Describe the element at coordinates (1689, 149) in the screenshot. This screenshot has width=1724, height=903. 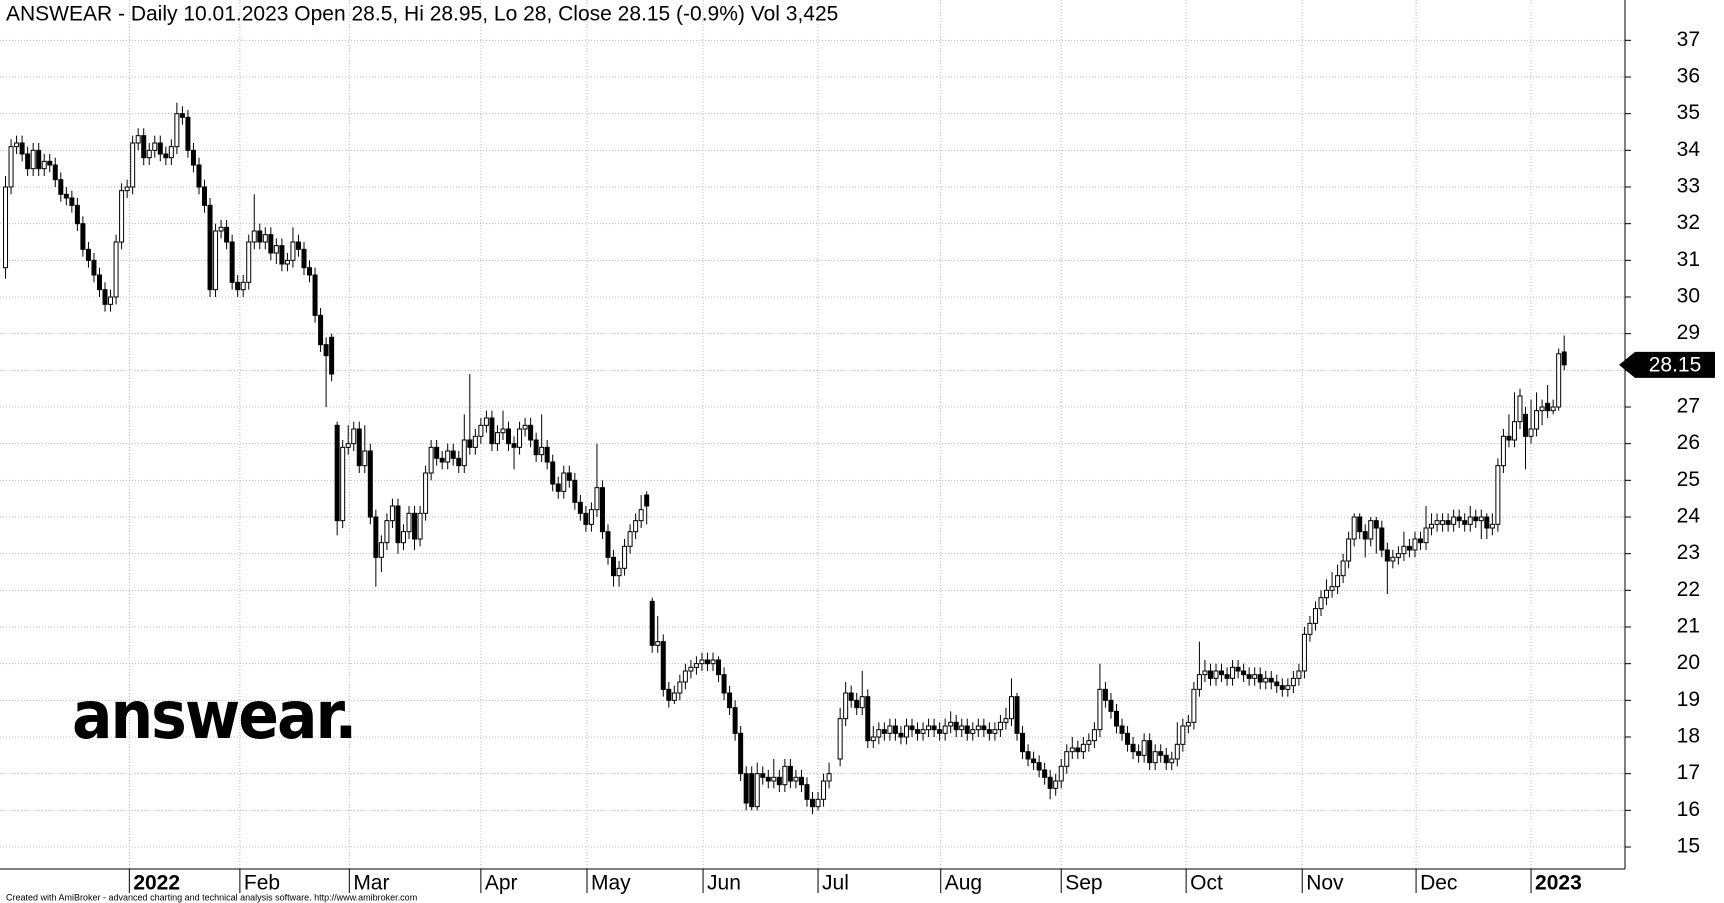
I see `y-tick-label: 34` at that location.